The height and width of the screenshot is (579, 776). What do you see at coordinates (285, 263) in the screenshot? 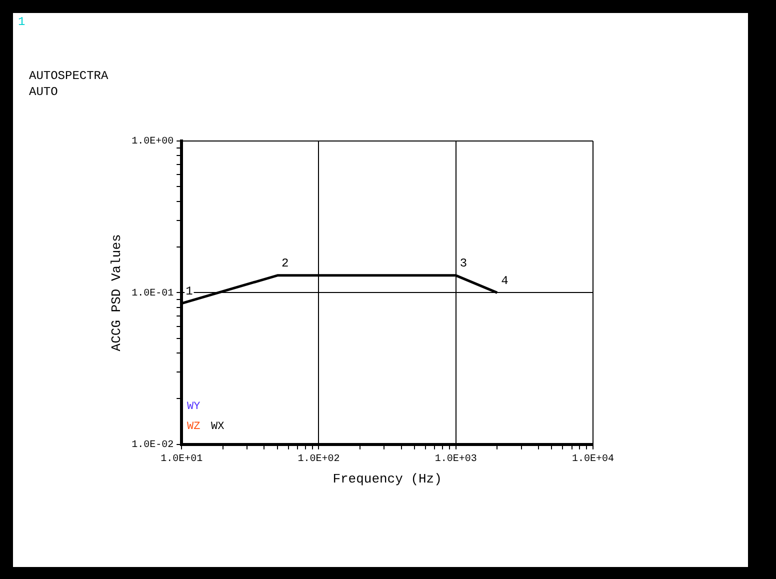
I see `annotation: 2` at bounding box center [285, 263].